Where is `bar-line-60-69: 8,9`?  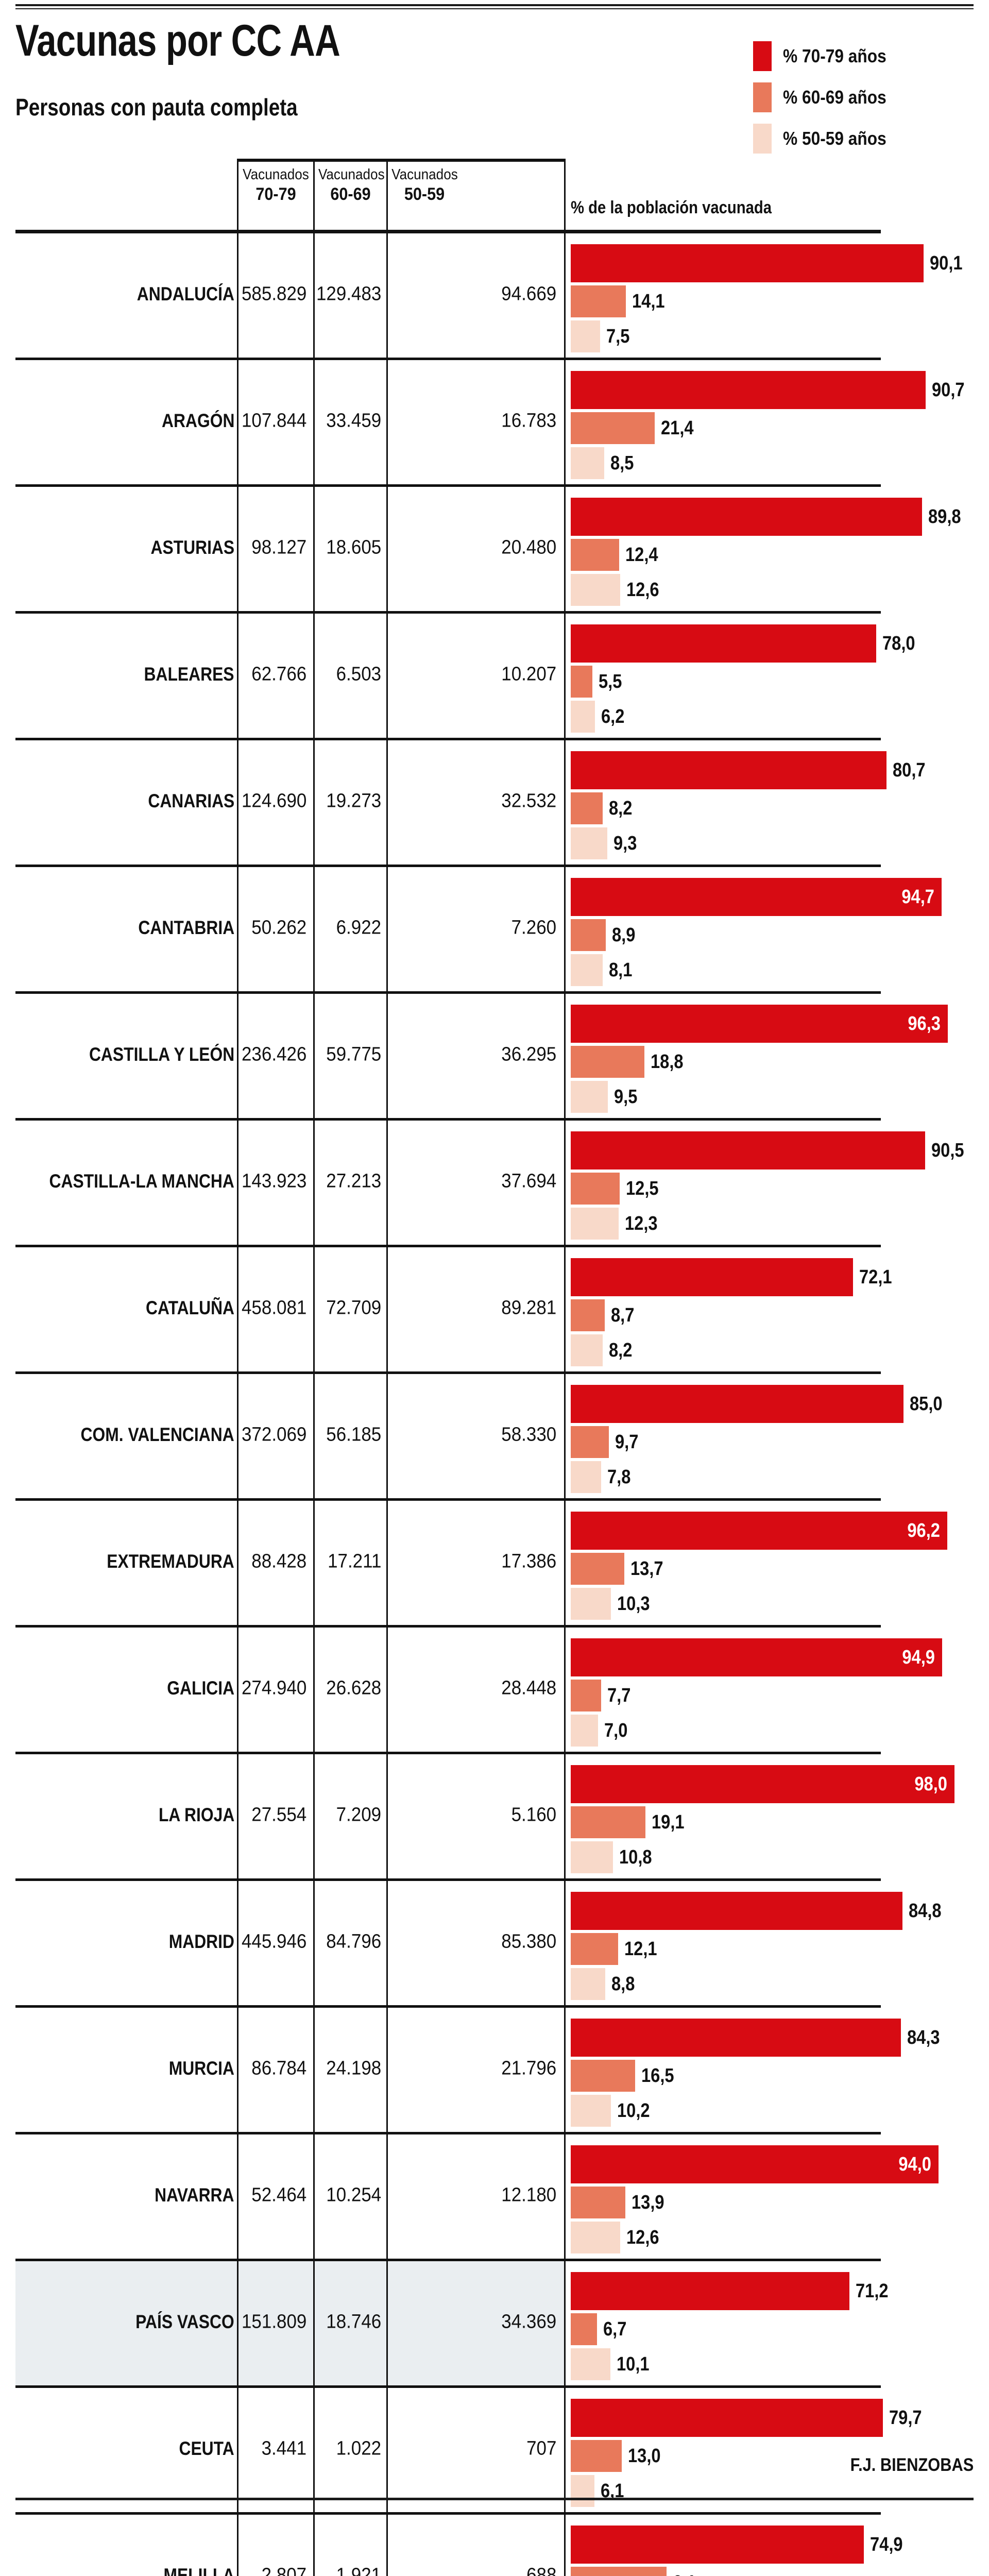 bar-line-60-69: 8,9 is located at coordinates (780, 935).